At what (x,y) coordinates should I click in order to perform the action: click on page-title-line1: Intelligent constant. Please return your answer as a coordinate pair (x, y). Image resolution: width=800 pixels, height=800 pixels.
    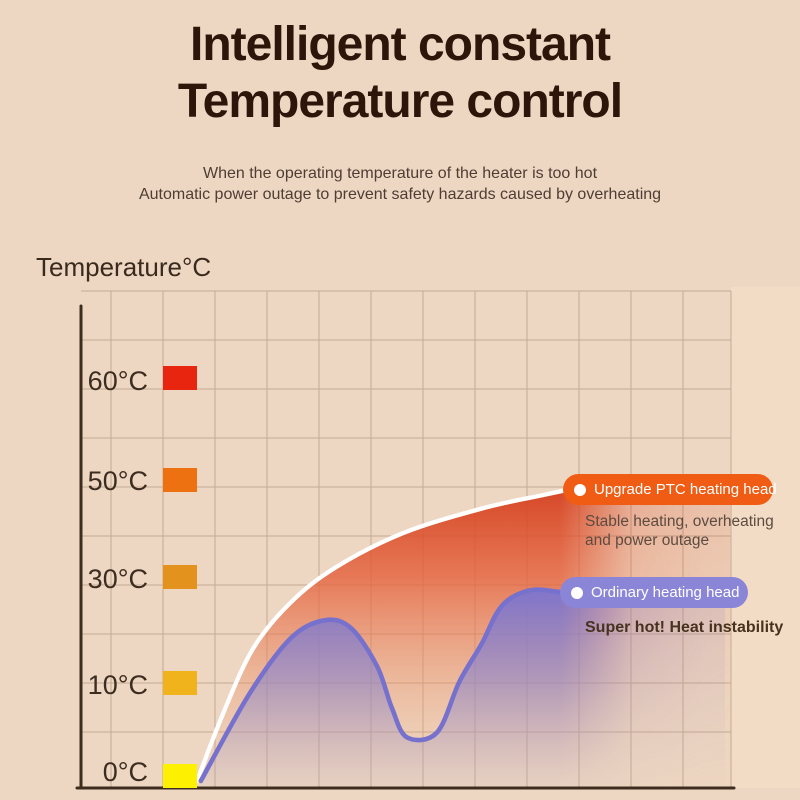
    Looking at the image, I should click on (400, 44).